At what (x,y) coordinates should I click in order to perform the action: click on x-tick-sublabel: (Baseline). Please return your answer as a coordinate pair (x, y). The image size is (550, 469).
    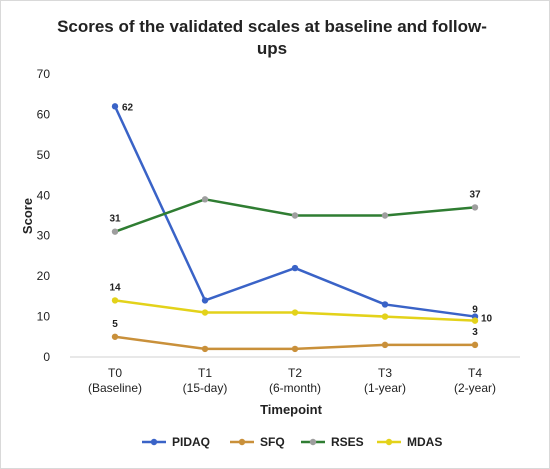
    Looking at the image, I should click on (115, 388).